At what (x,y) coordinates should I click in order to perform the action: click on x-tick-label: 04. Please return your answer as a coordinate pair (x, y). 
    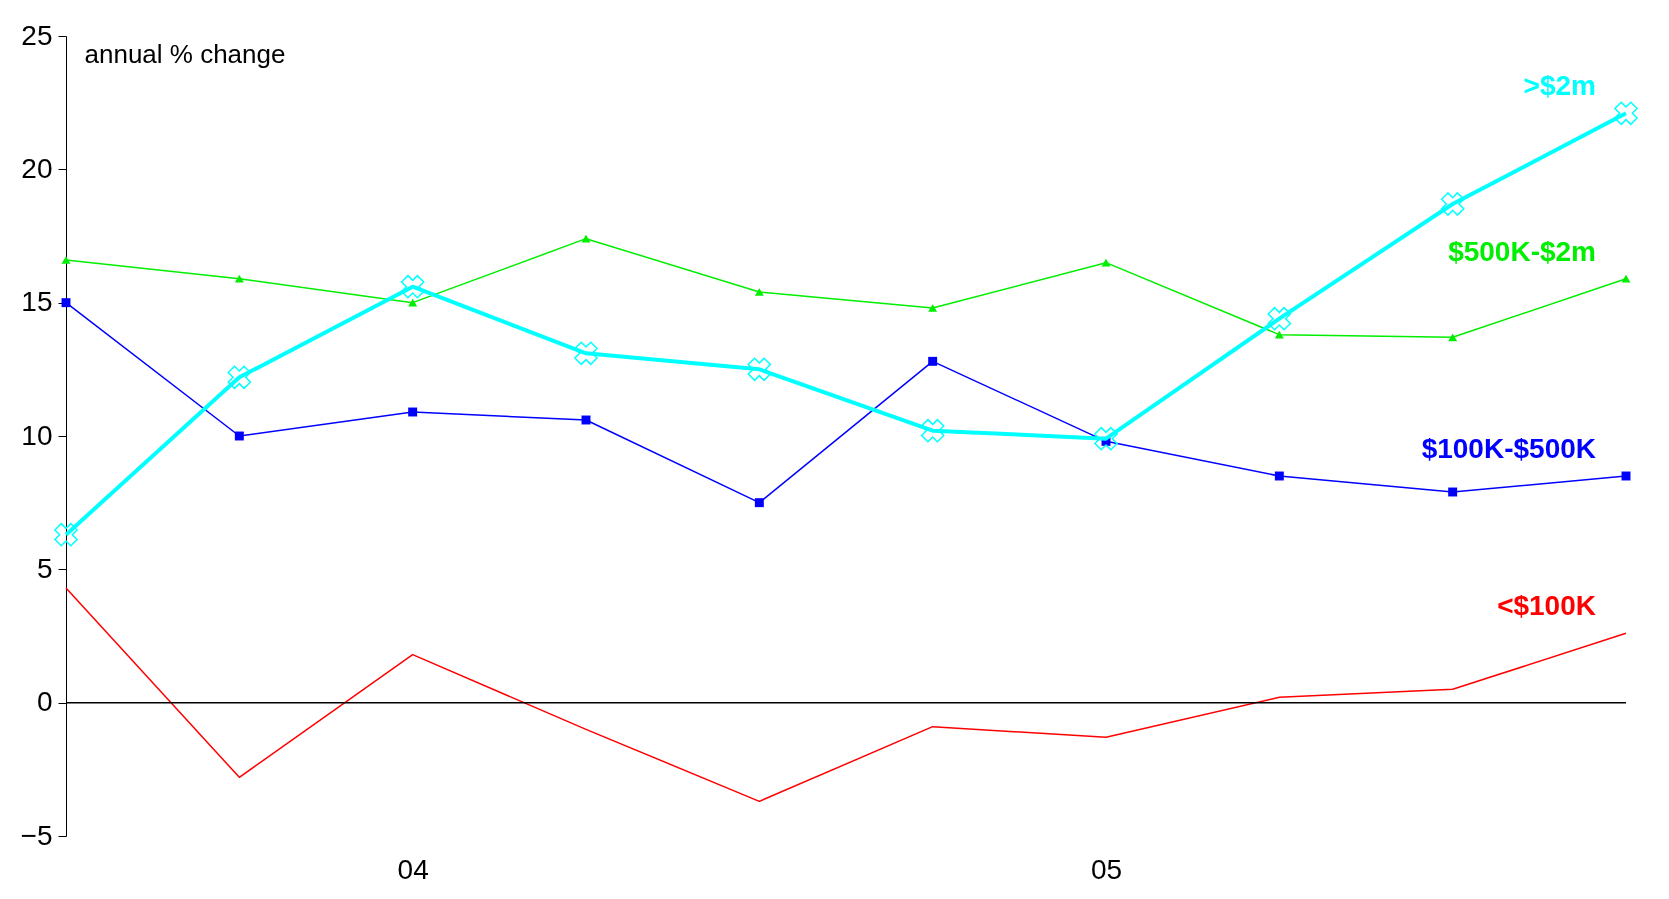
    Looking at the image, I should click on (413, 869).